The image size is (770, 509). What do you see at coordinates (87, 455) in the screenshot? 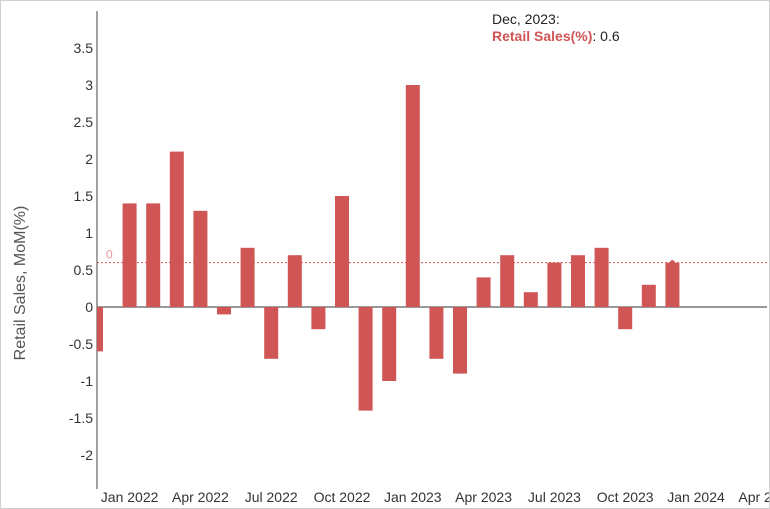
I see `y-tick-label: -2` at bounding box center [87, 455].